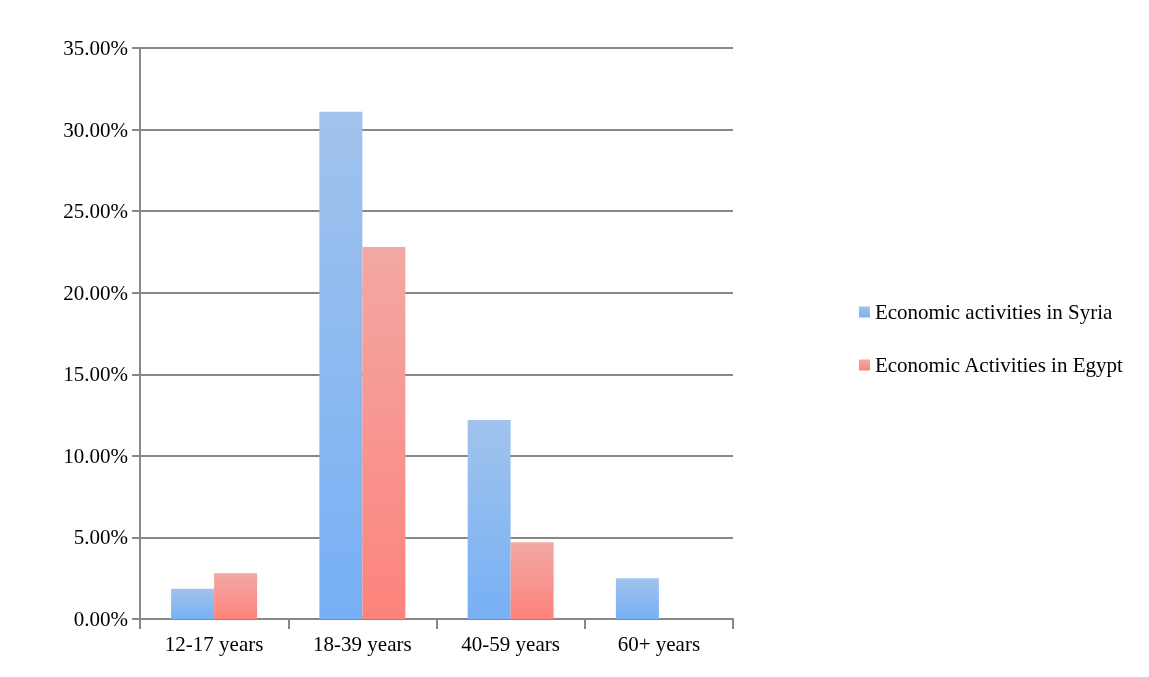 This screenshot has width=1149, height=677. I want to click on y-tick-label: 15.00%, so click(95, 374).